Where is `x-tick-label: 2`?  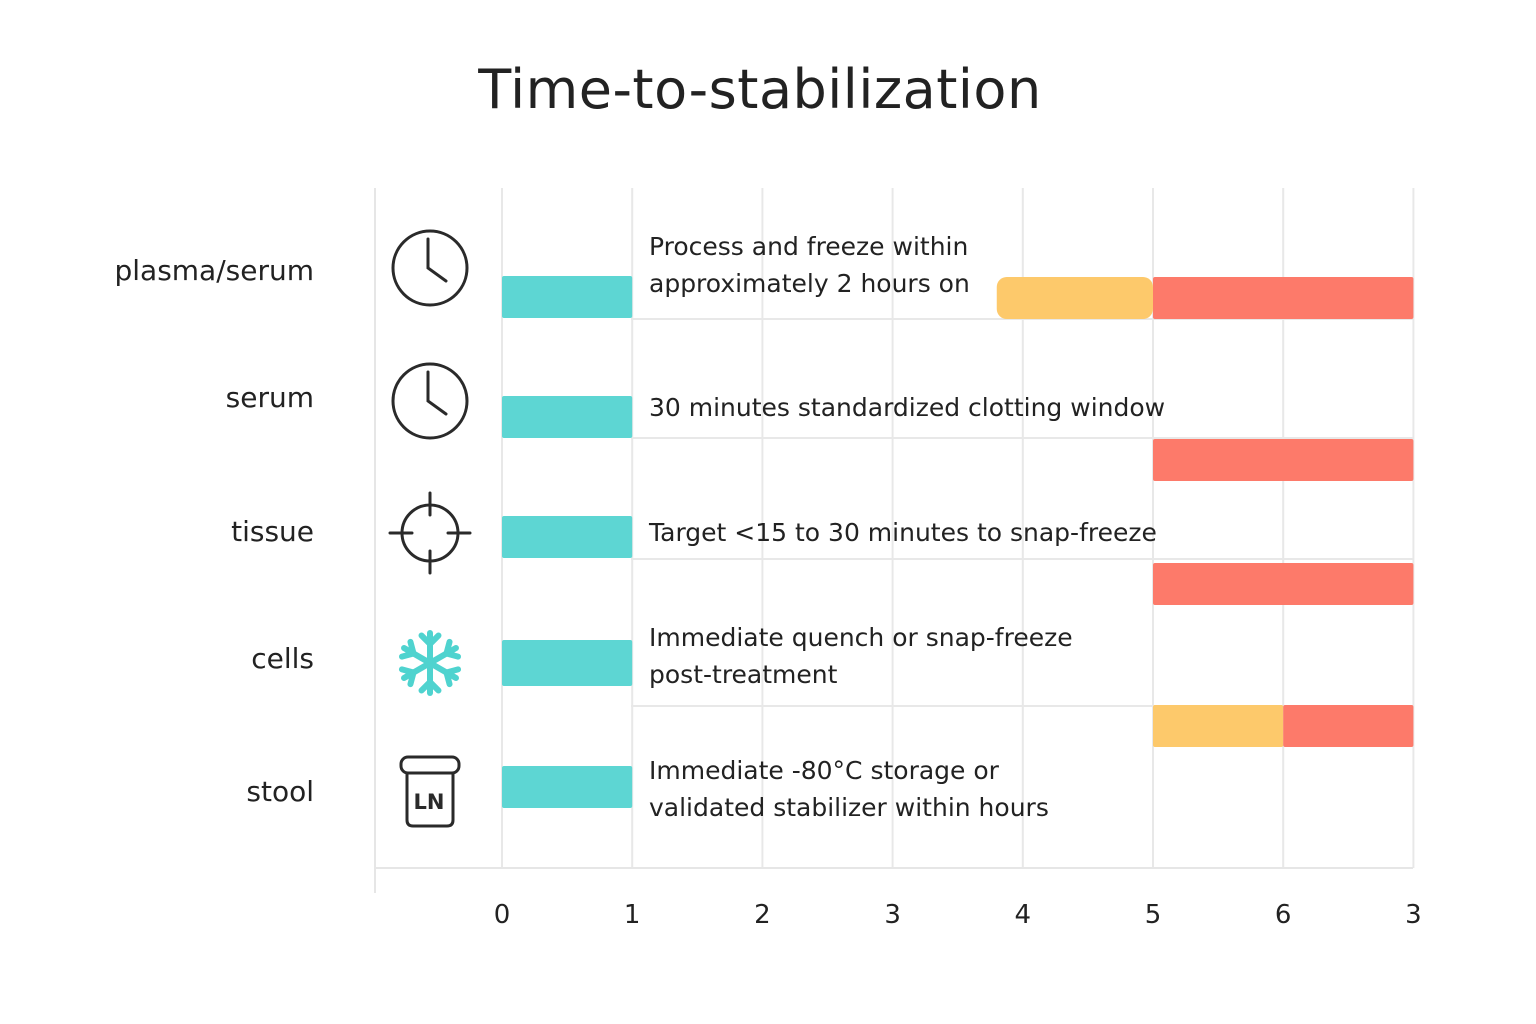
x-tick-label: 2 is located at coordinates (762, 915).